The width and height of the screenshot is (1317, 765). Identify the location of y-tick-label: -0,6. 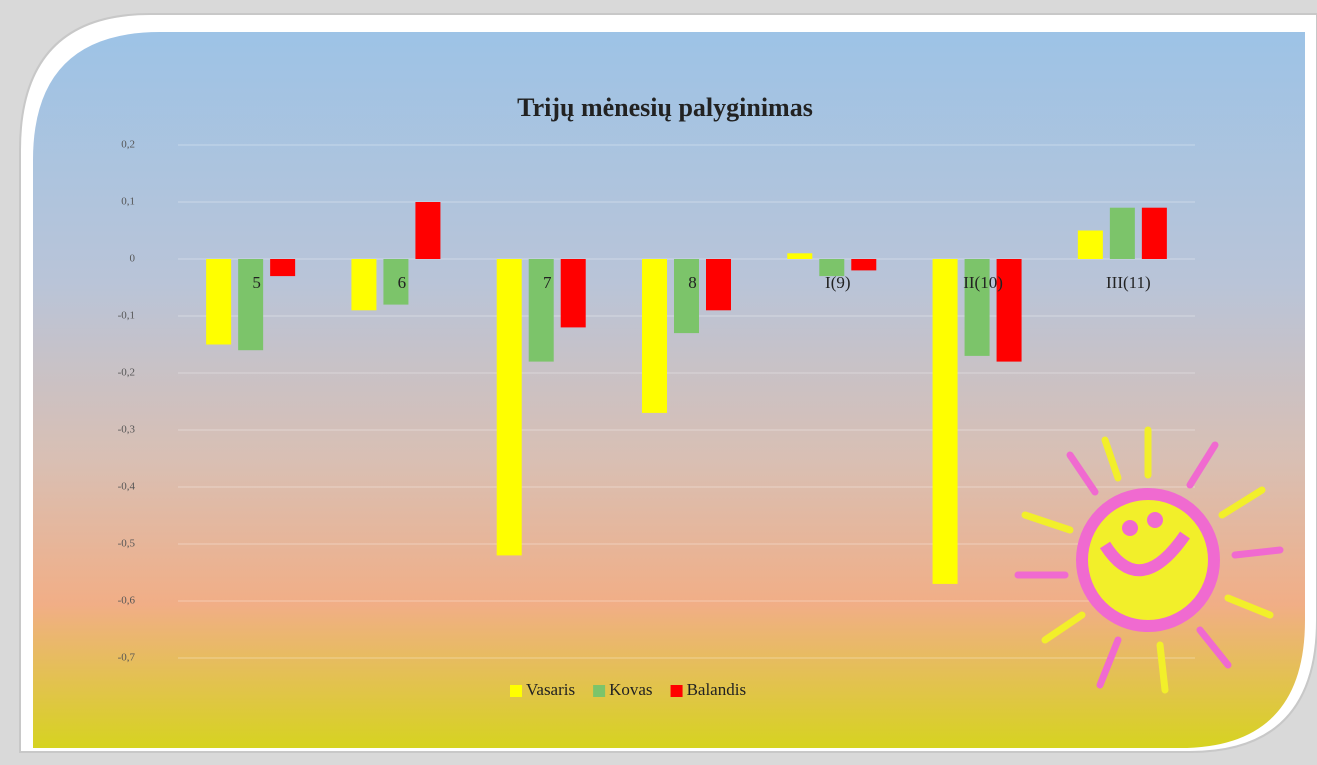
(127, 601).